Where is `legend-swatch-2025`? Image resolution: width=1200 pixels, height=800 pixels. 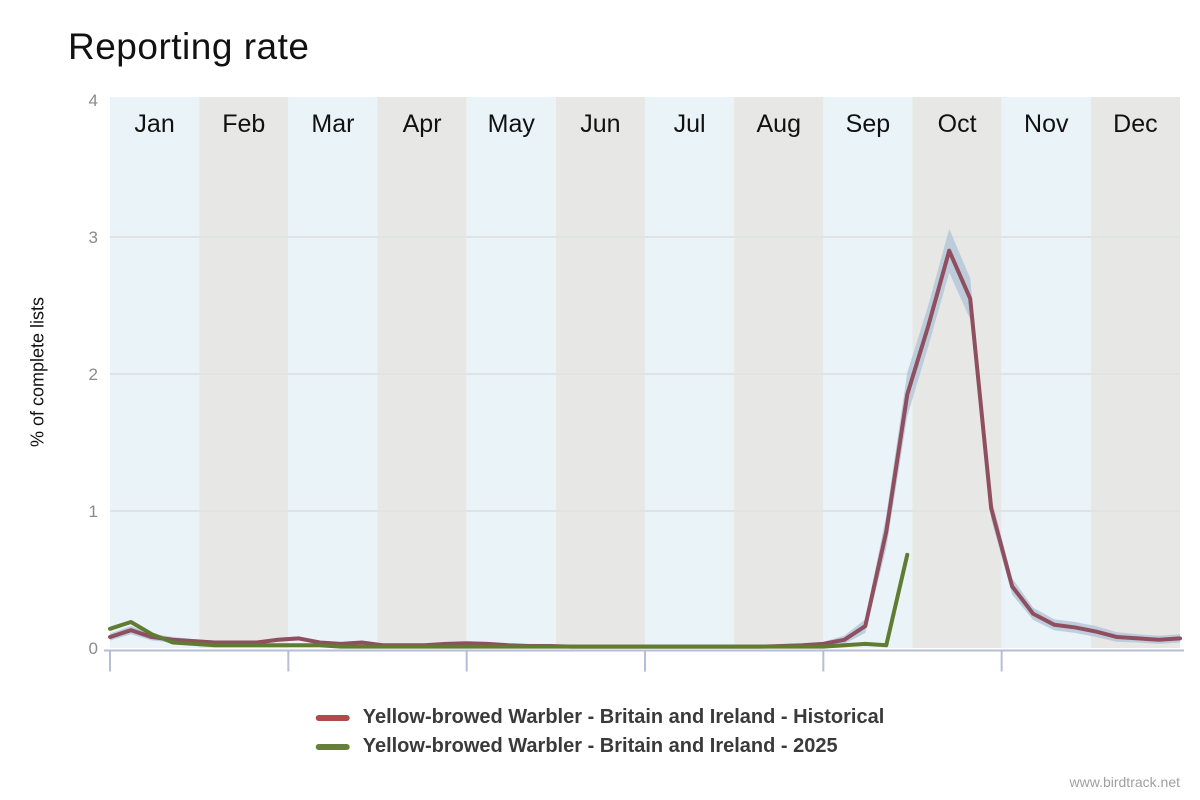 legend-swatch-2025 is located at coordinates (332, 746).